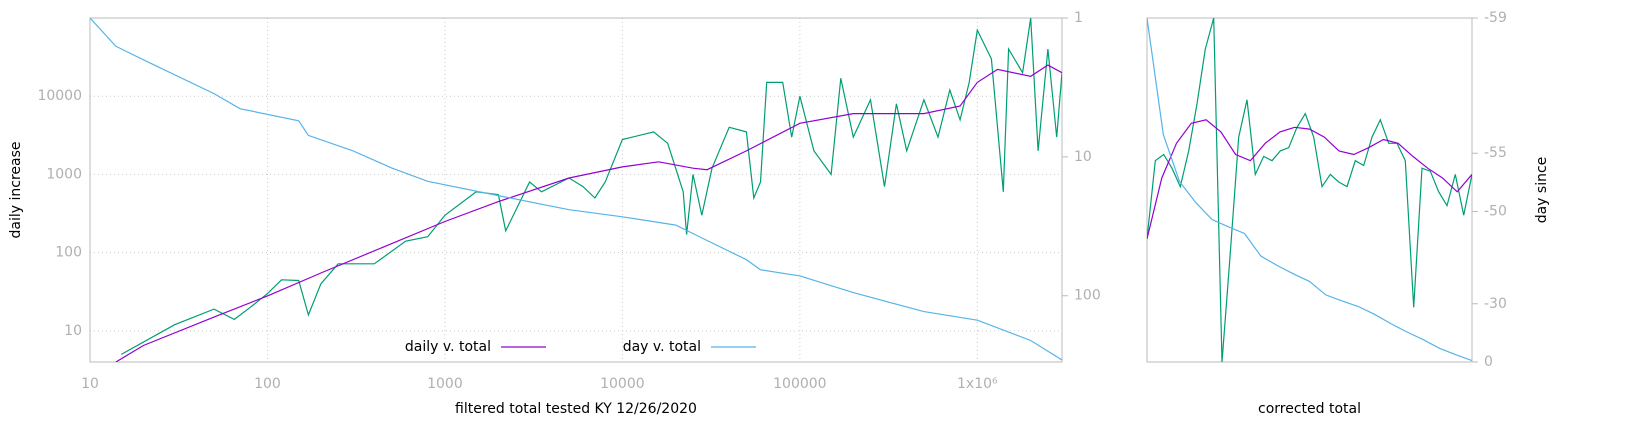  What do you see at coordinates (662, 347) in the screenshot?
I see `legend-label: day v. total` at bounding box center [662, 347].